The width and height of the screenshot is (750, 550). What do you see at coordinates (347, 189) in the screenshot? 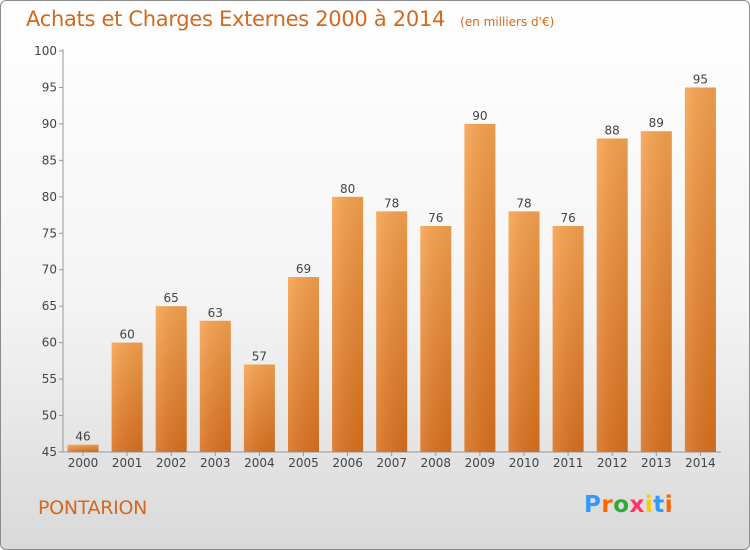
I see `value-label-2006: 80` at bounding box center [347, 189].